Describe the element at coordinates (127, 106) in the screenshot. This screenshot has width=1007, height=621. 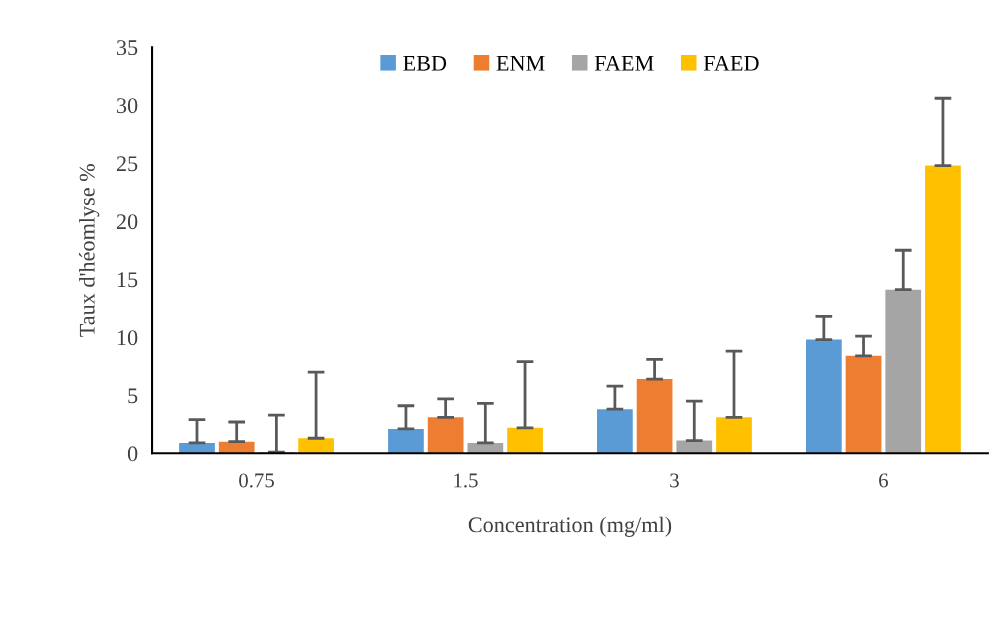
I see `y-tick-label: 30` at that location.